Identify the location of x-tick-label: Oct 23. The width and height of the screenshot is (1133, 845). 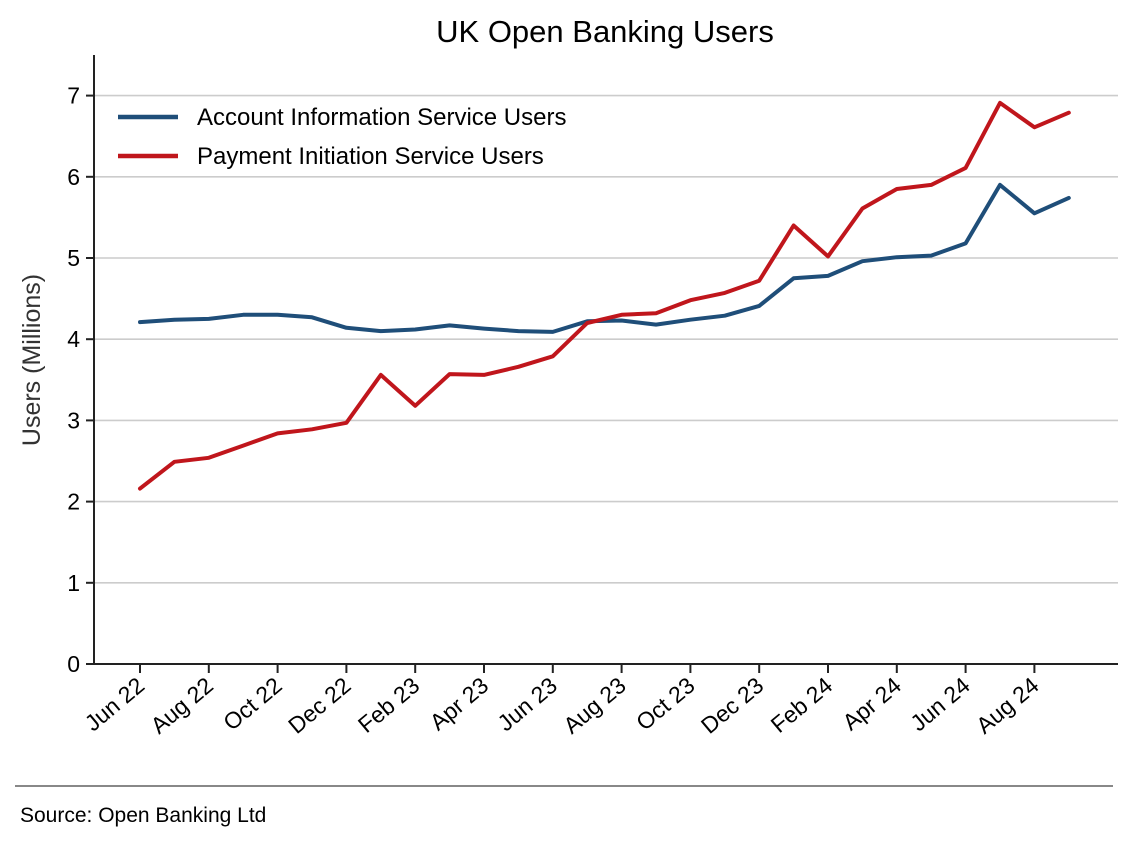
(665, 703).